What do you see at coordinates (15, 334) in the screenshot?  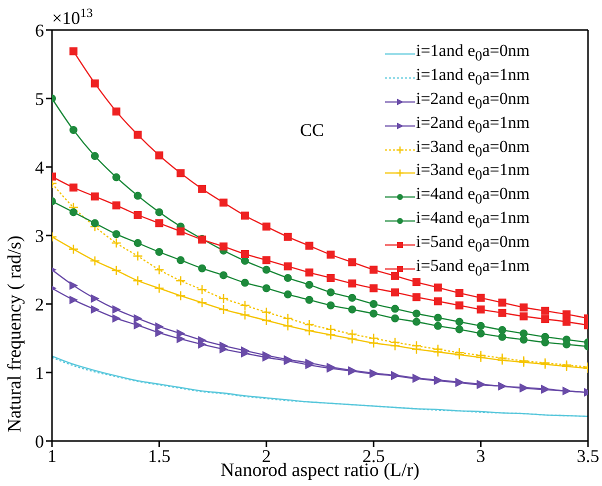 I see `y-axis-title: Natural frequency ( rad/s)` at bounding box center [15, 334].